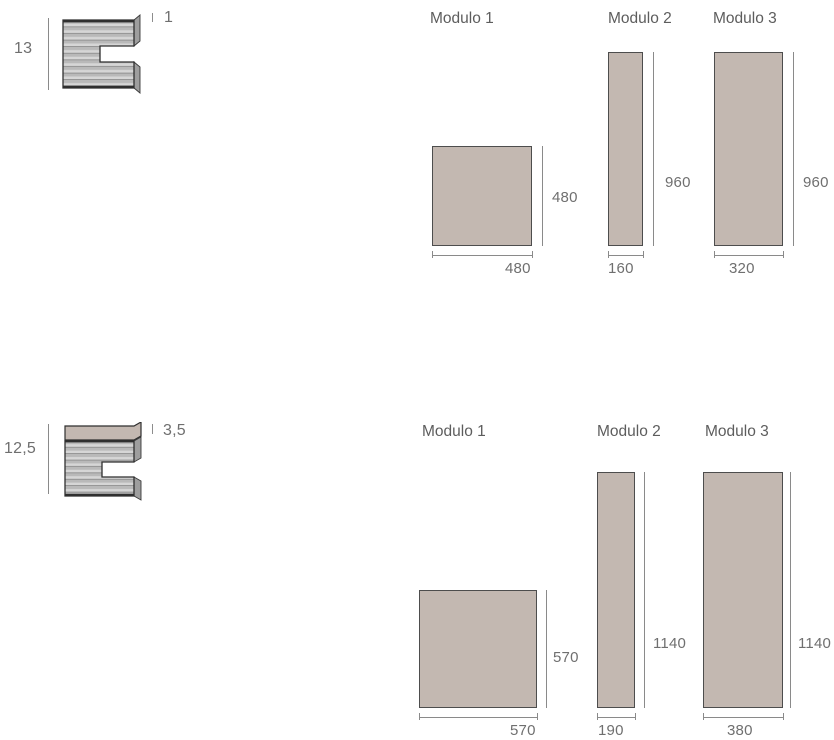 Image resolution: width=834 pixels, height=740 pixels. Describe the element at coordinates (742, 268) in the screenshot. I see `top-module-3-width-label: 320` at that location.